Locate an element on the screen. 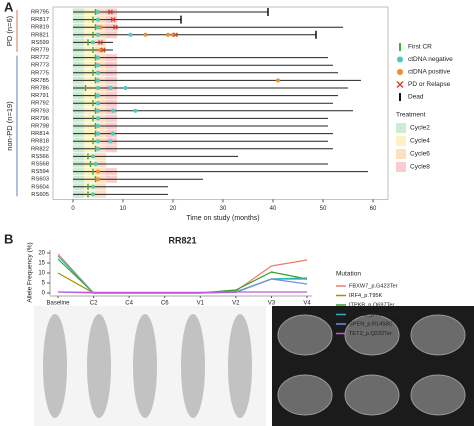 This screenshot has width=474, height=426. x-tick-label: C4 is located at coordinates (129, 304).